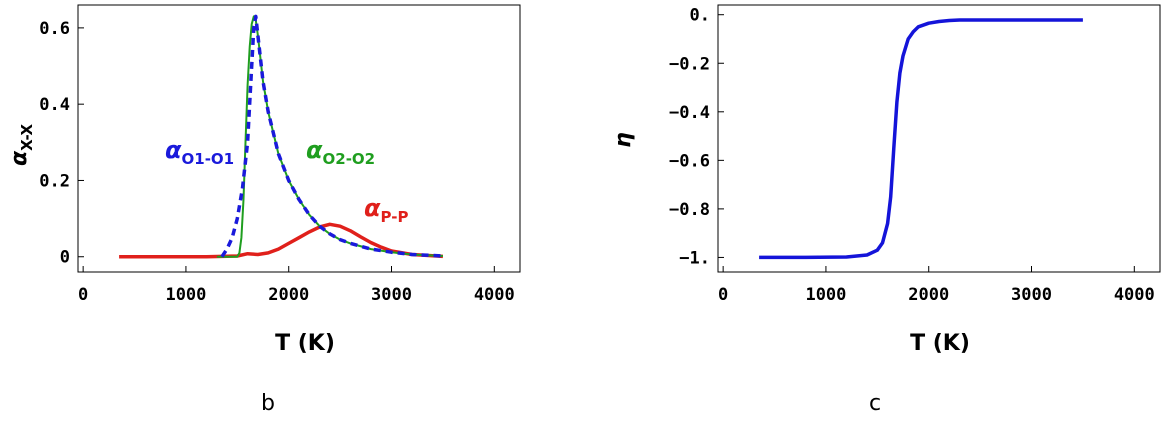  Describe the element at coordinates (61, 143) in the screenshot. I see `y-ticks: 0 0.2 0.4 0.6` at that location.